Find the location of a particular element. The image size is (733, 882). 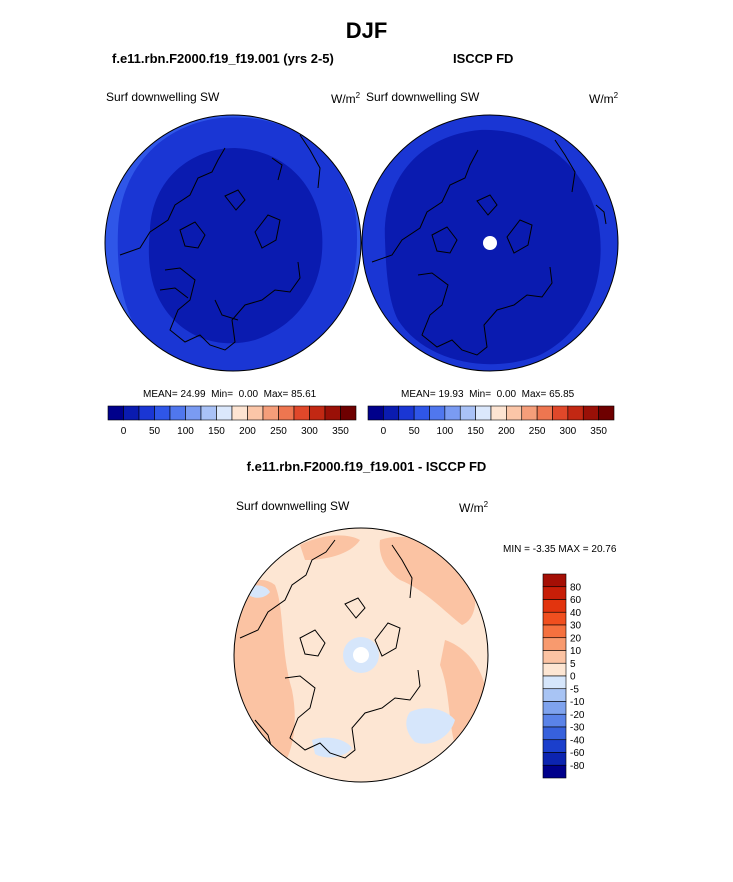

left-coast is located at coordinates (220, 242).